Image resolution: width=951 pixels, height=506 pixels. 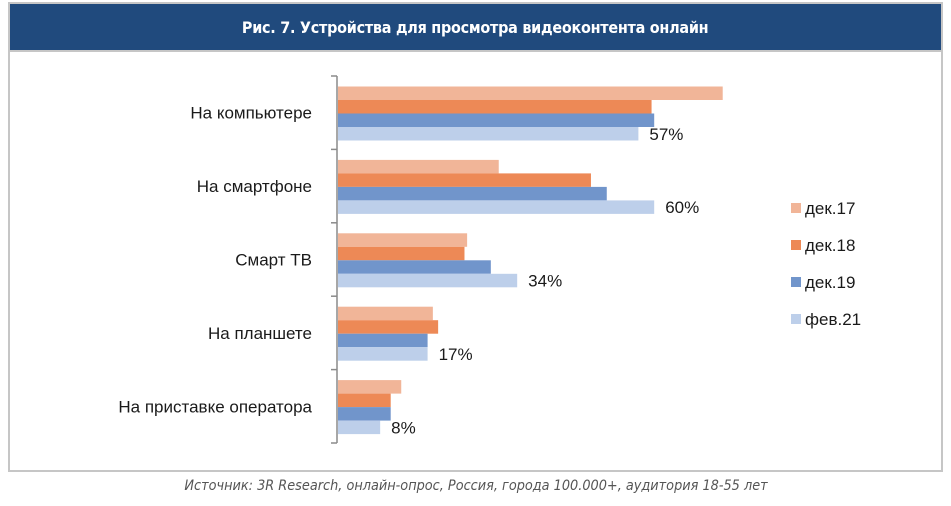 I want to click on data-label: 57%, so click(x=666, y=134).